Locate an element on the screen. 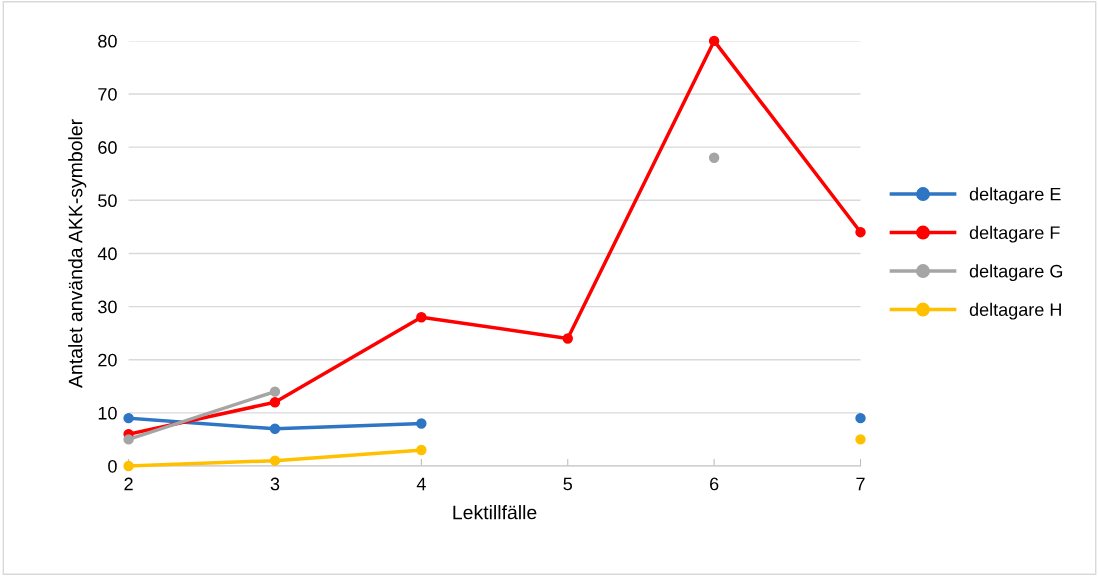 Image resolution: width=1099 pixels, height=576 pixels. x-axis-title: Lektillfälle is located at coordinates (495, 512).